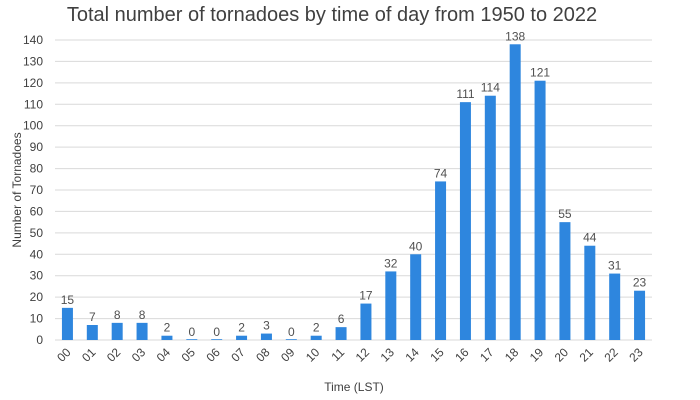 The height and width of the screenshot is (400, 700). What do you see at coordinates (37, 211) in the screenshot?
I see `y-tick-label: 60` at bounding box center [37, 211].